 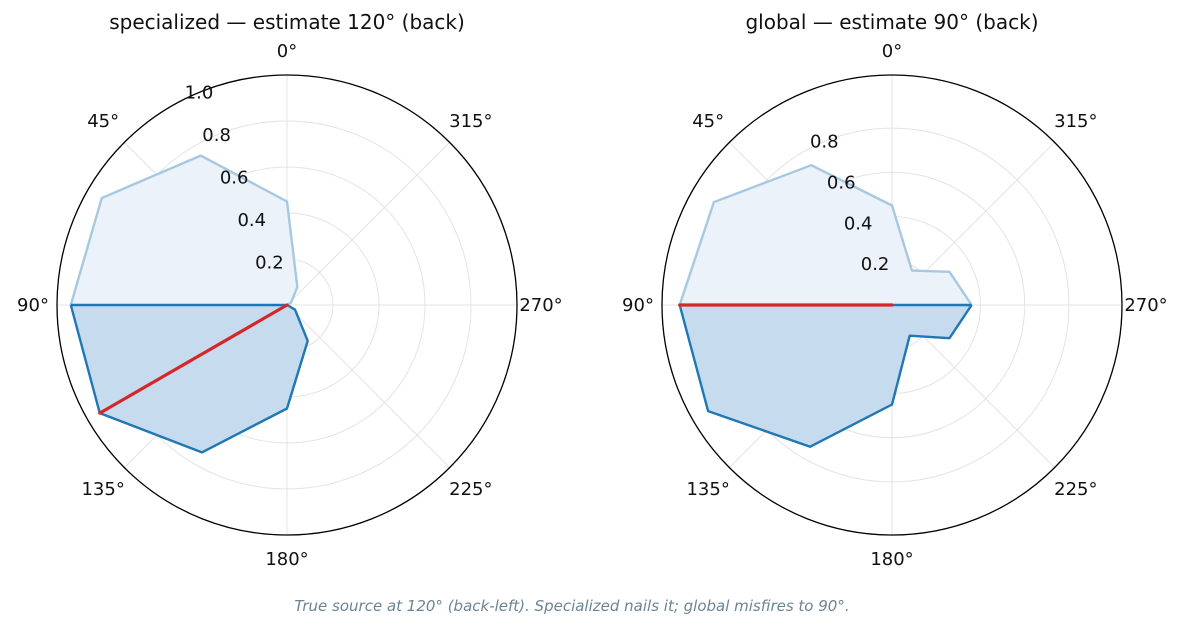 I want to click on radial-tick-label: 1.0, so click(x=199, y=93).